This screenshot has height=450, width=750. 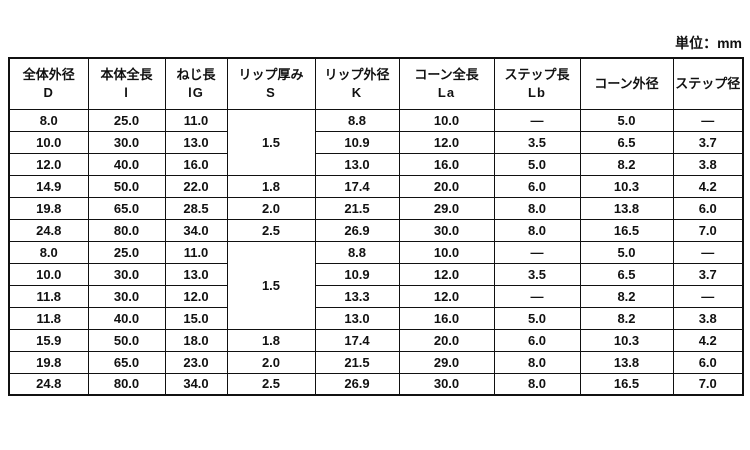 I want to click on table-cell: 13.3, so click(x=357, y=296).